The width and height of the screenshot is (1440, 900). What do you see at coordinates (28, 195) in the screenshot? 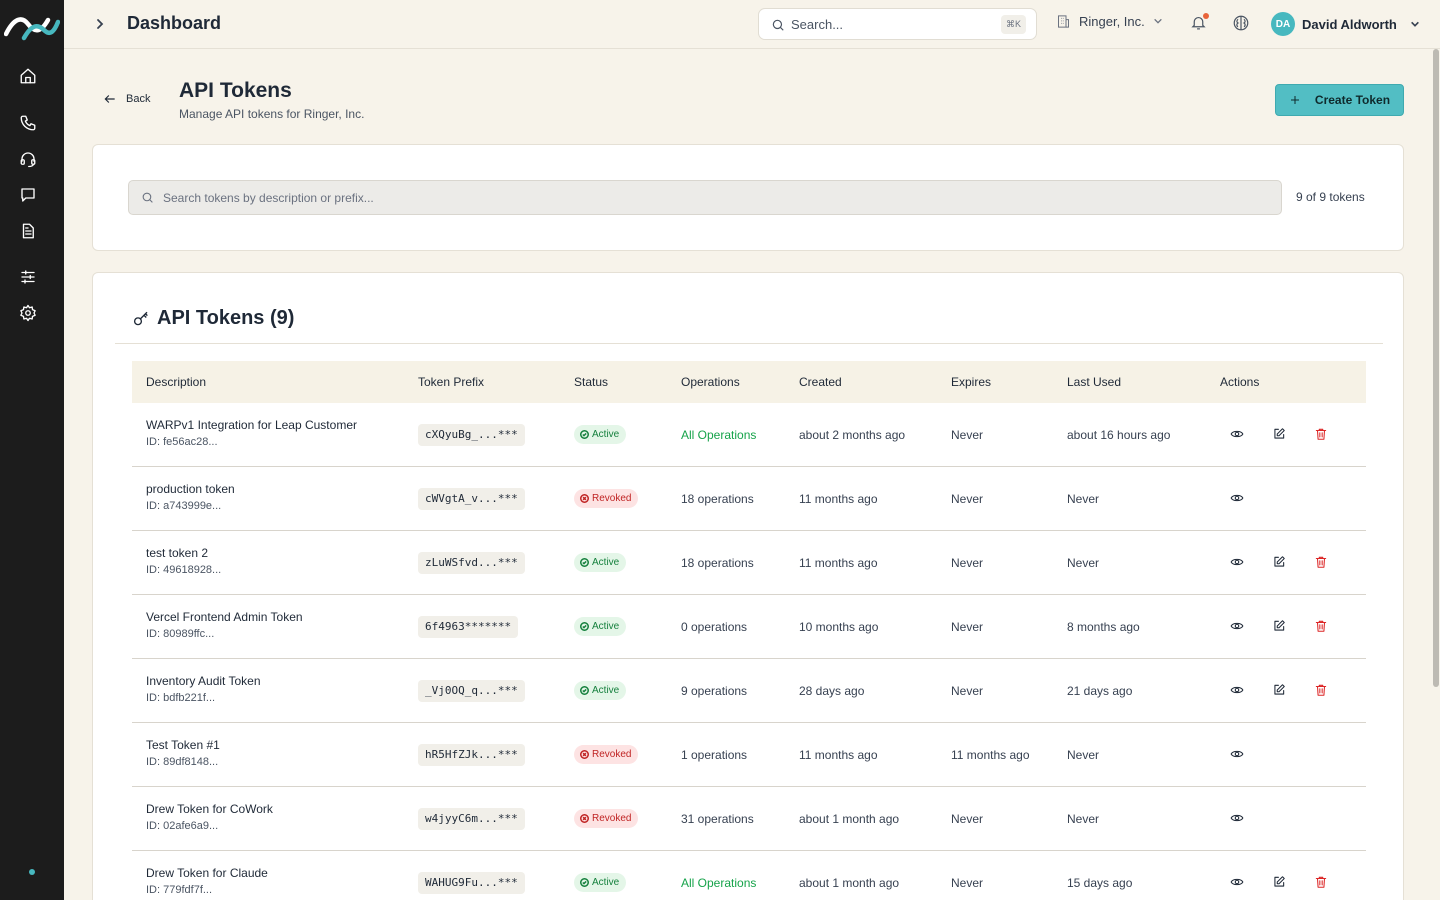
I see `message-icon` at bounding box center [28, 195].